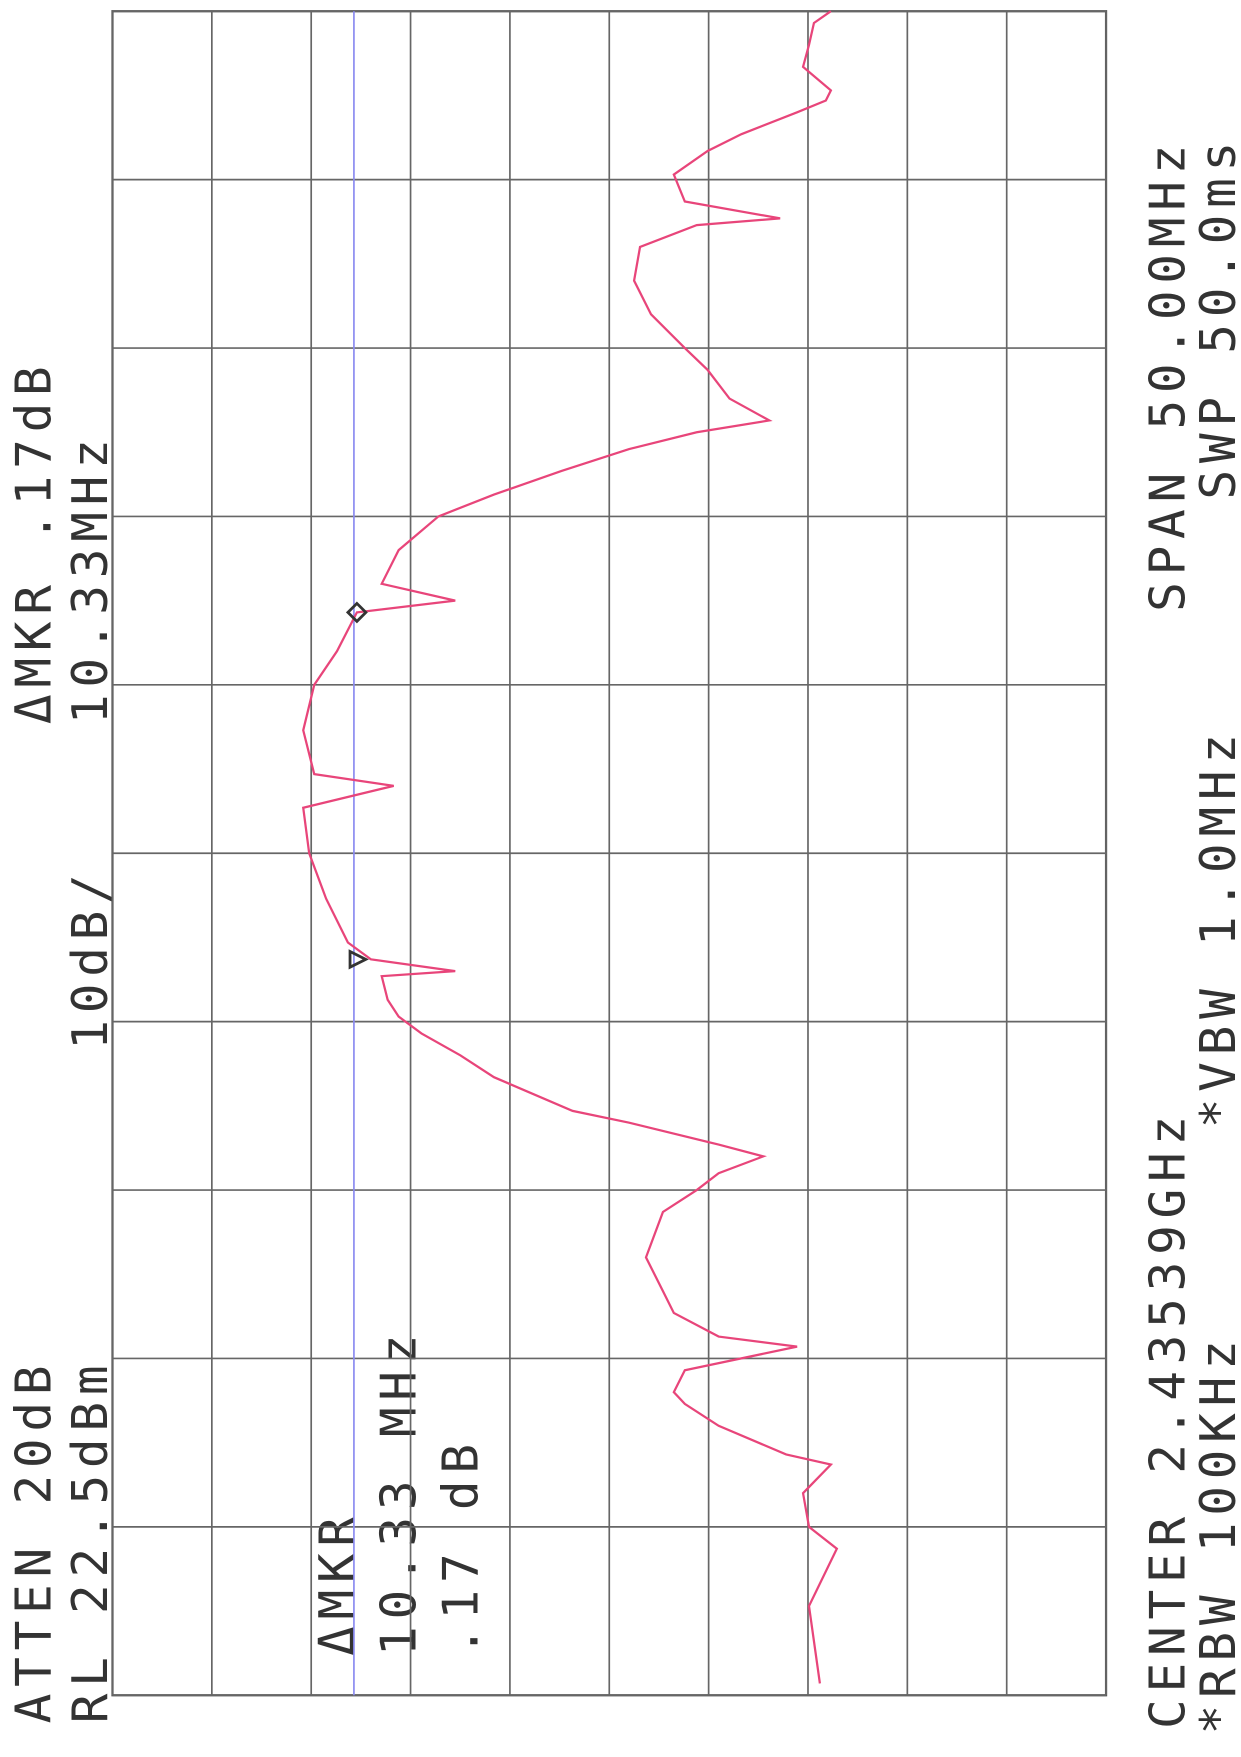  What do you see at coordinates (1168, 375) in the screenshot?
I see `span-label: SPAN 50.00MHz` at bounding box center [1168, 375].